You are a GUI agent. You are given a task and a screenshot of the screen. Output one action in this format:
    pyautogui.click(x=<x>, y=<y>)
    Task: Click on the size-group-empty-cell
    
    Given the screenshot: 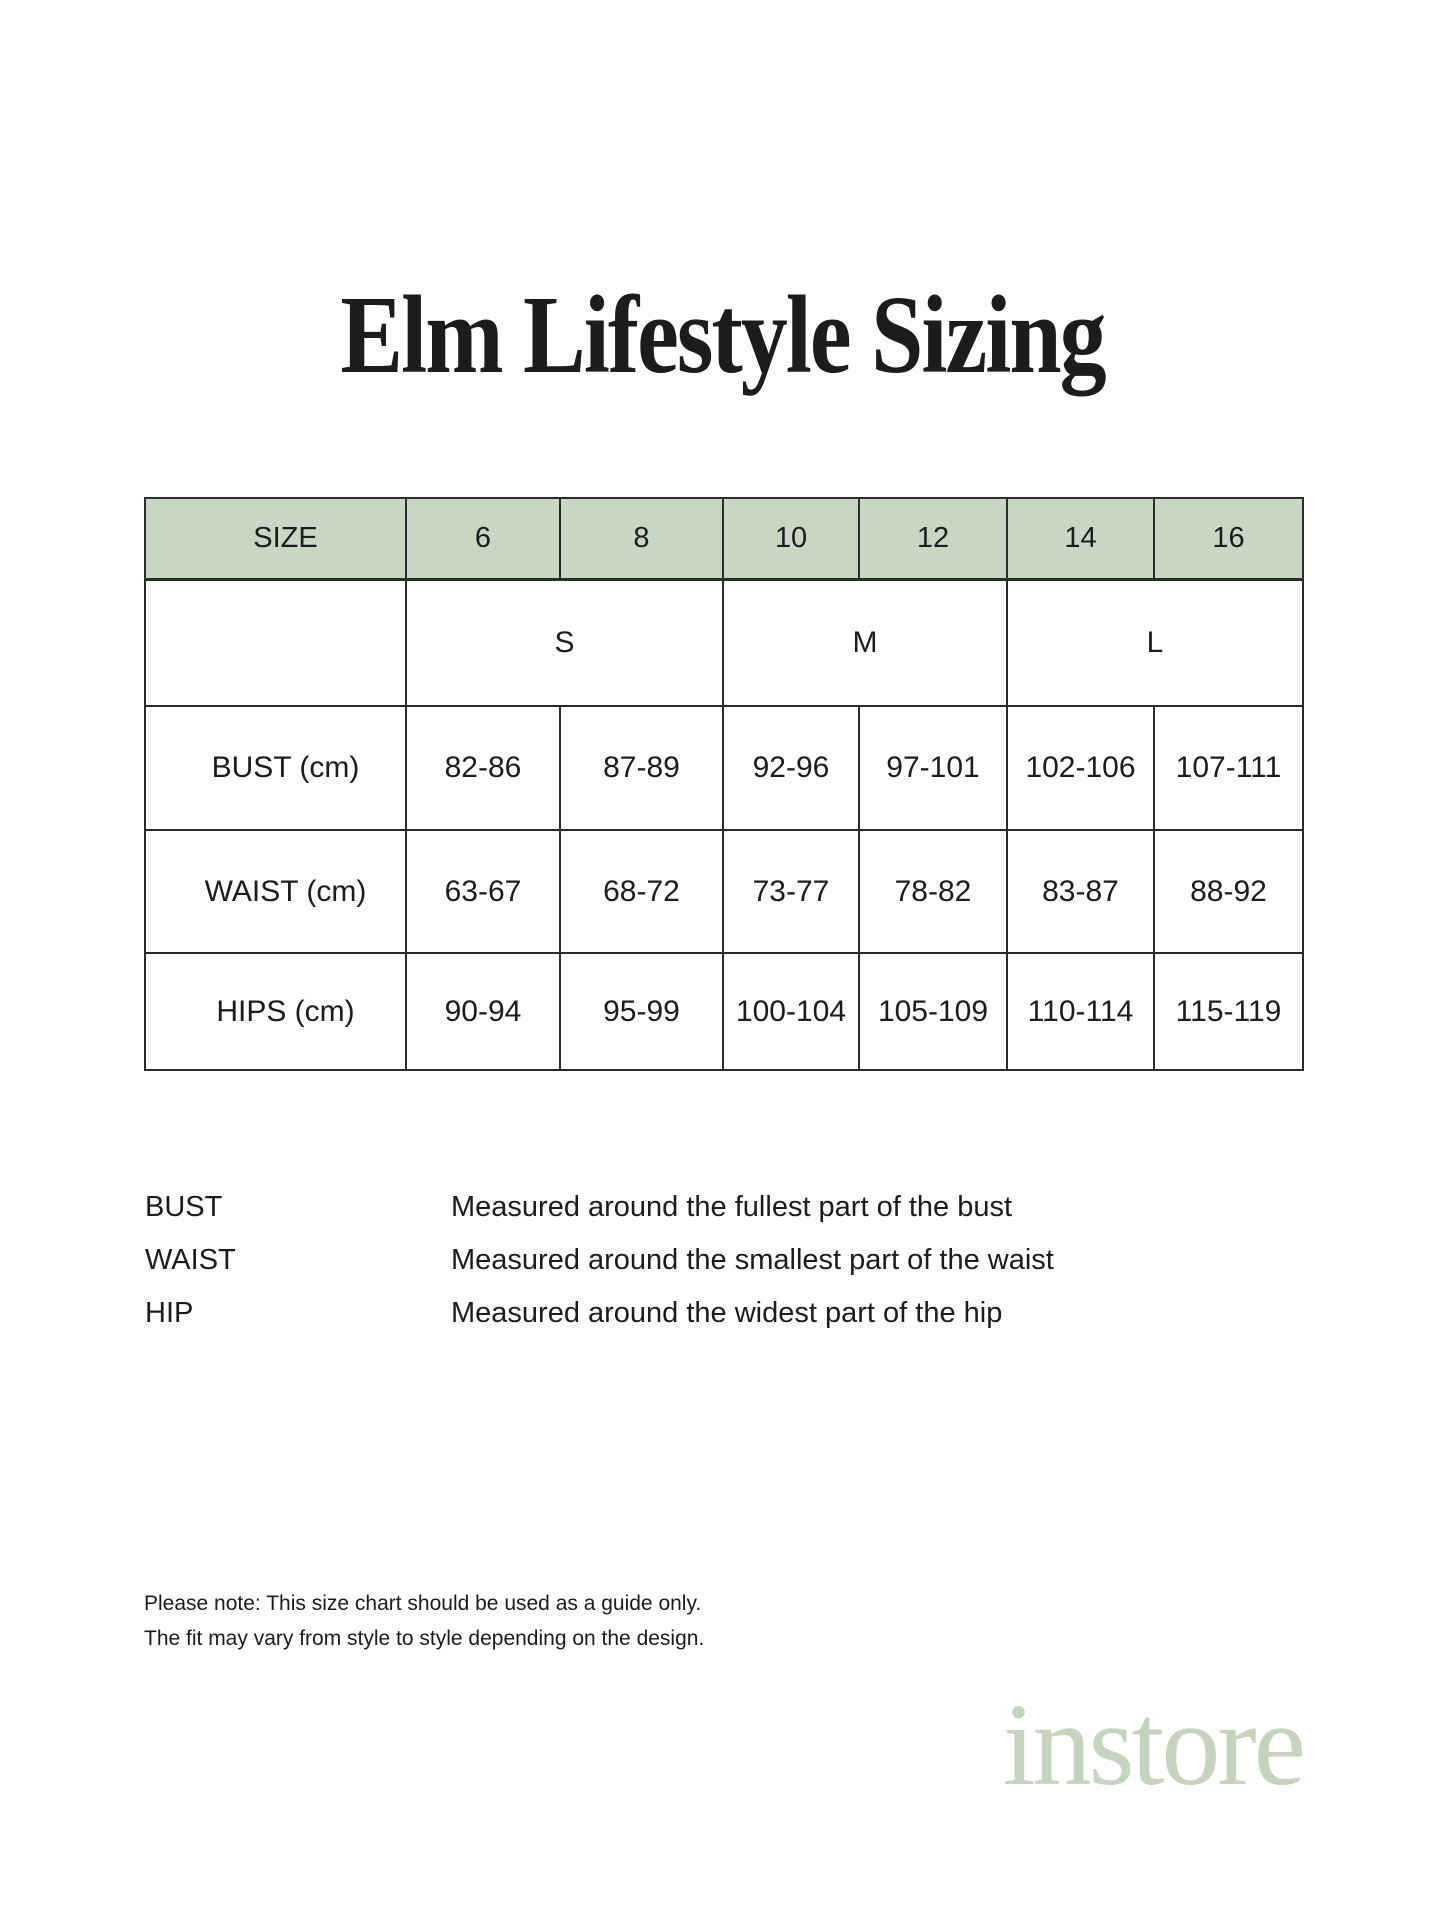 What is the action you would take?
    pyautogui.click(x=275, y=642)
    